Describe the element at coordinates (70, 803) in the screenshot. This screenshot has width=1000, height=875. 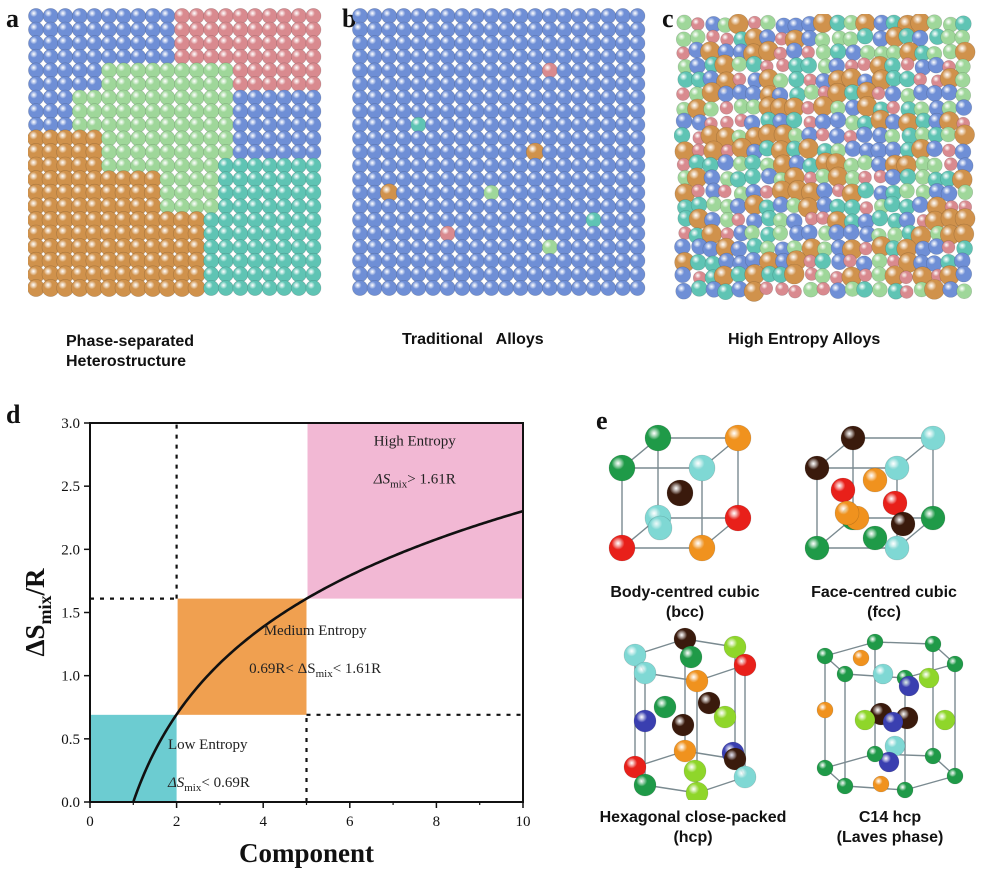
I see `y-tick-label: 0.0` at that location.